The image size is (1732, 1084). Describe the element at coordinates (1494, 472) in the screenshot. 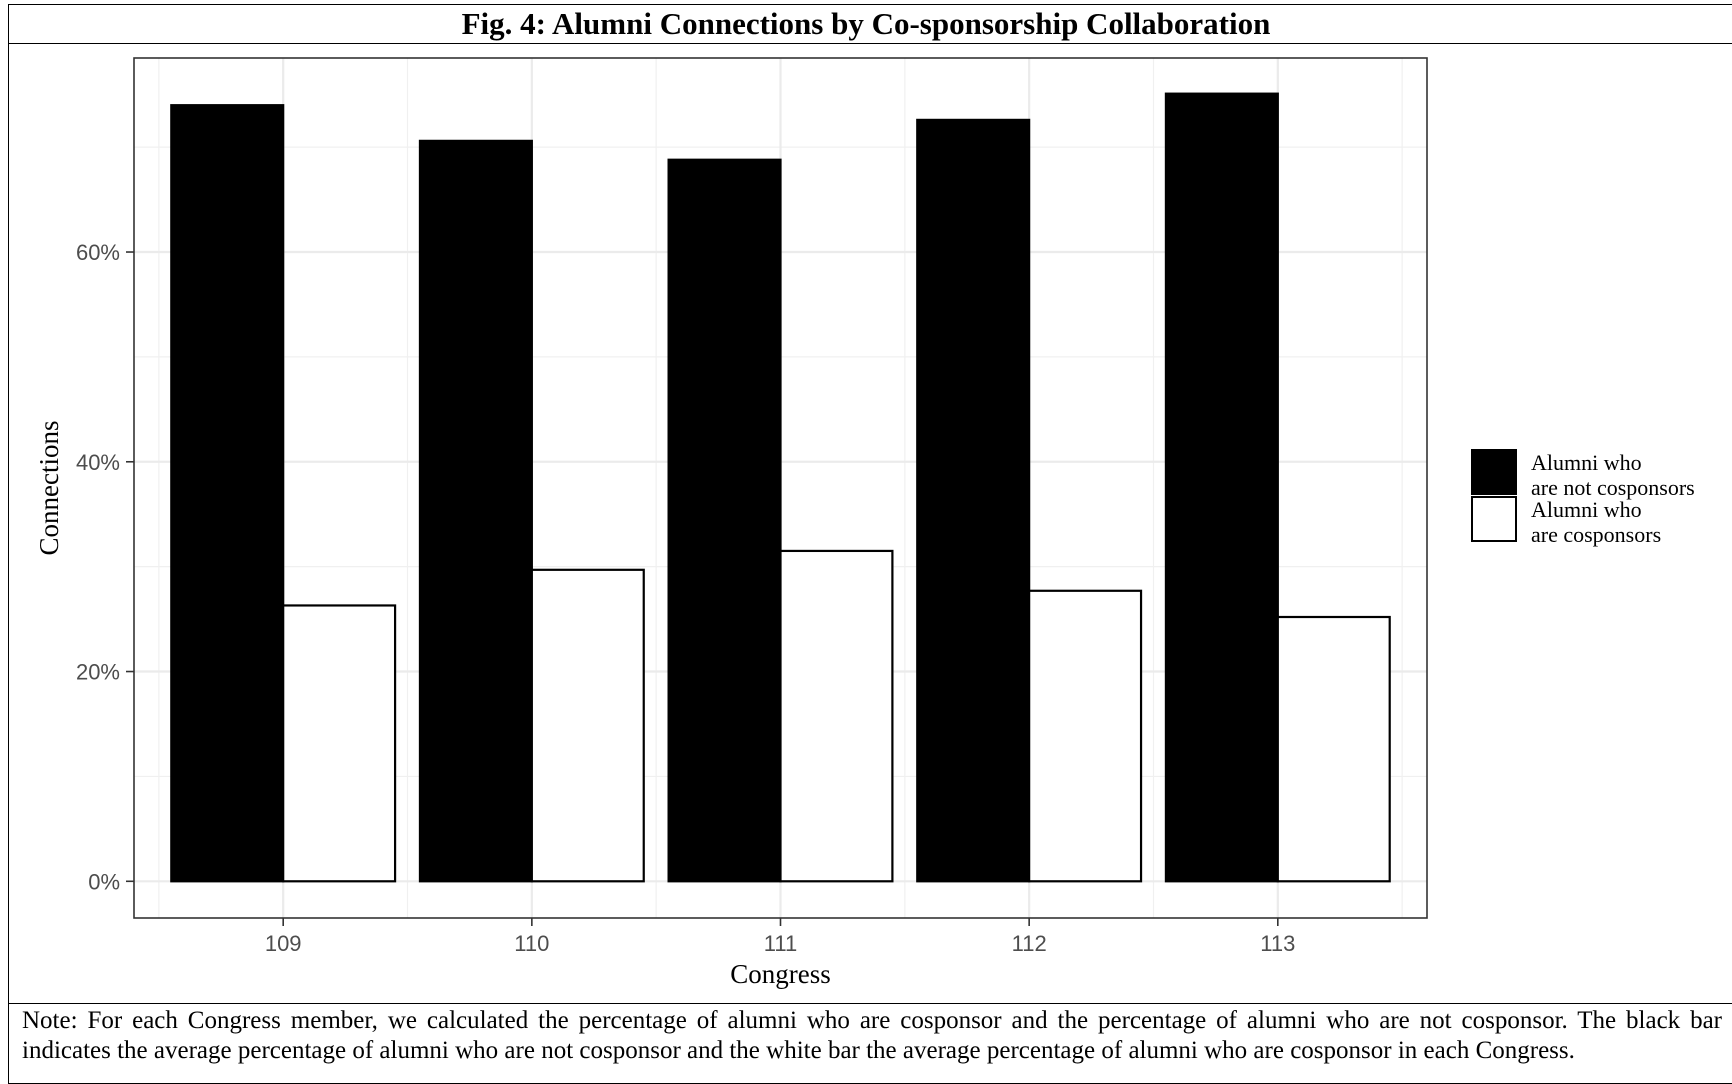

I see `legend-key-not-cosponsors` at that location.